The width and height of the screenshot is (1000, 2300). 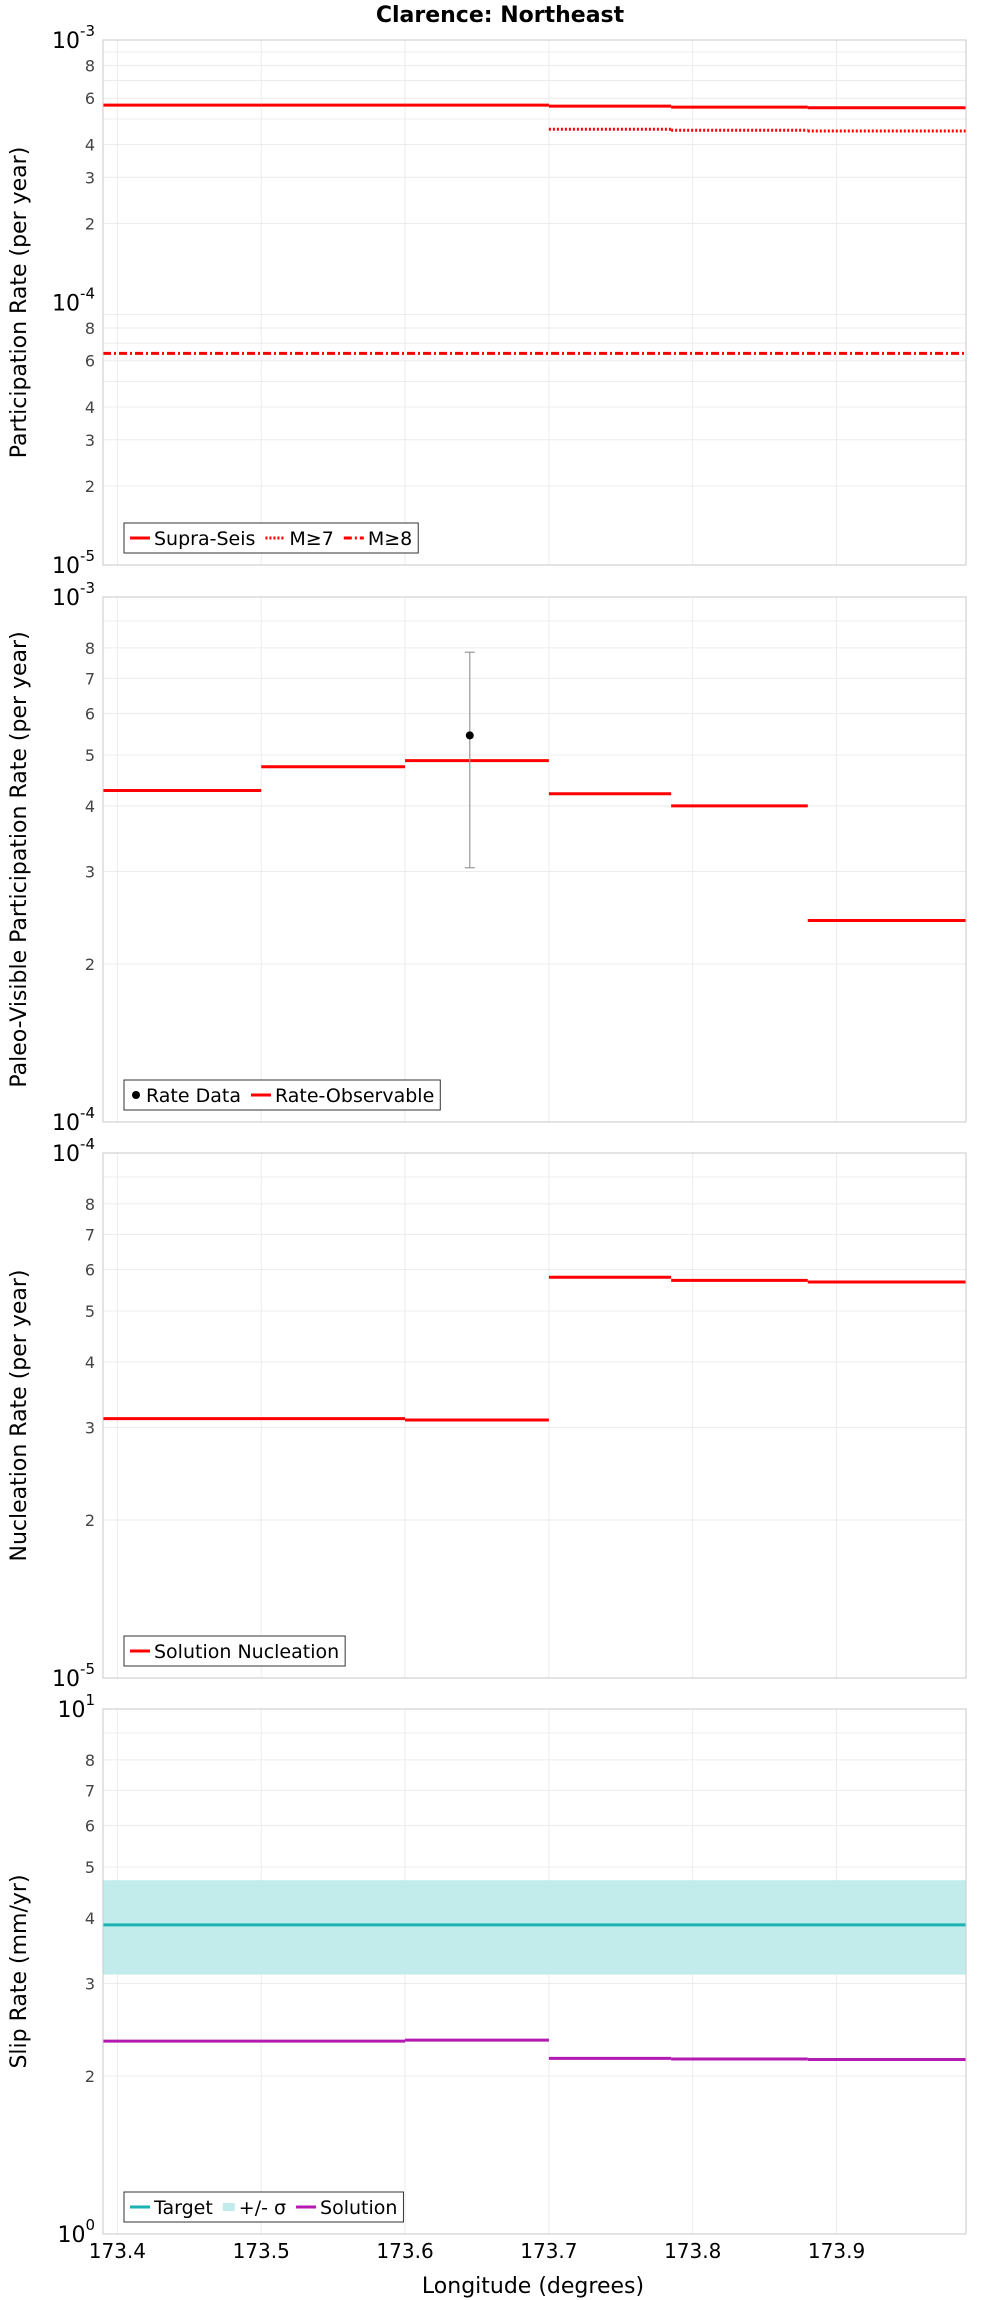 What do you see at coordinates (271, 538) in the screenshot?
I see `legend: Supra-Seis M≥7 M≥8` at bounding box center [271, 538].